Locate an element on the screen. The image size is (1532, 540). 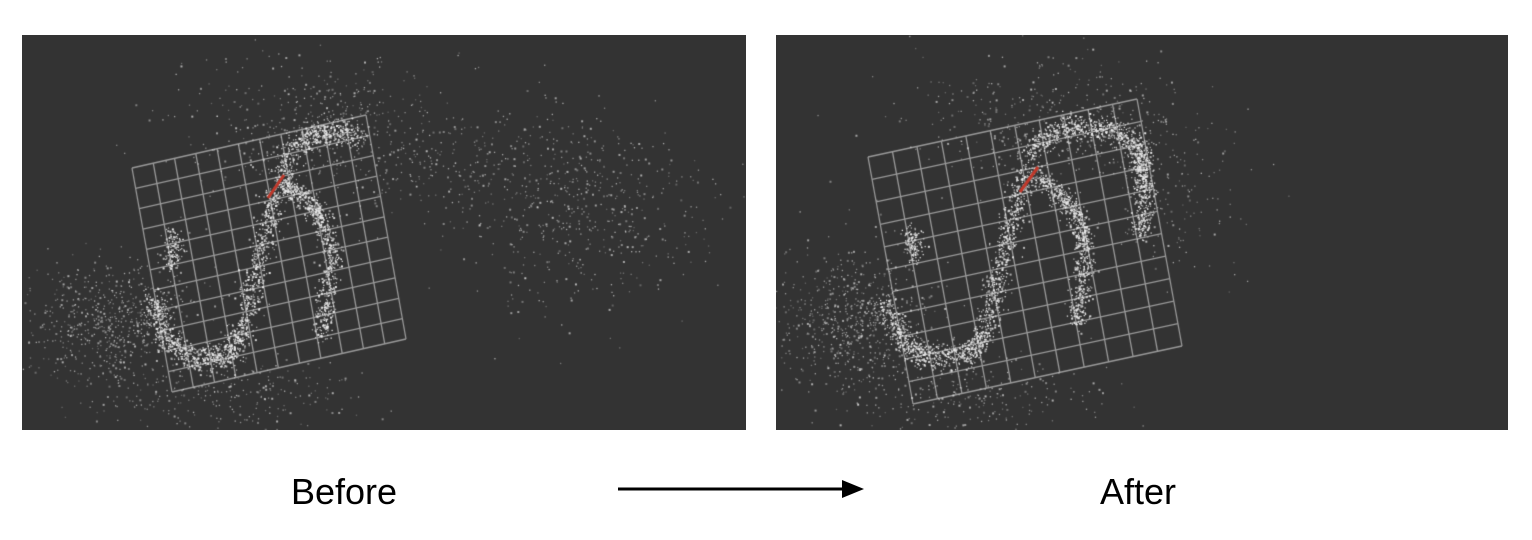
right-arrow-icon is located at coordinates (741, 489).